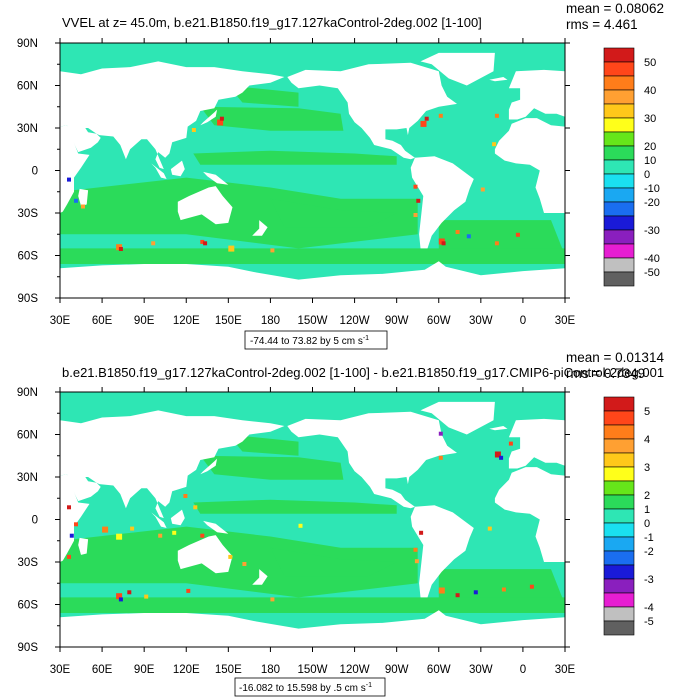 The height and width of the screenshot is (700, 700). Describe the element at coordinates (649, 622) in the screenshot. I see `colorbar-label: -5` at that location.